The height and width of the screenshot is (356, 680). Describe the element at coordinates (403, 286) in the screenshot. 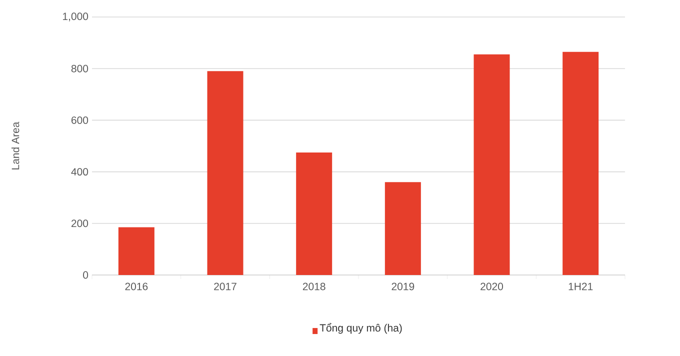

I see `x-tick-label: 2019` at that location.